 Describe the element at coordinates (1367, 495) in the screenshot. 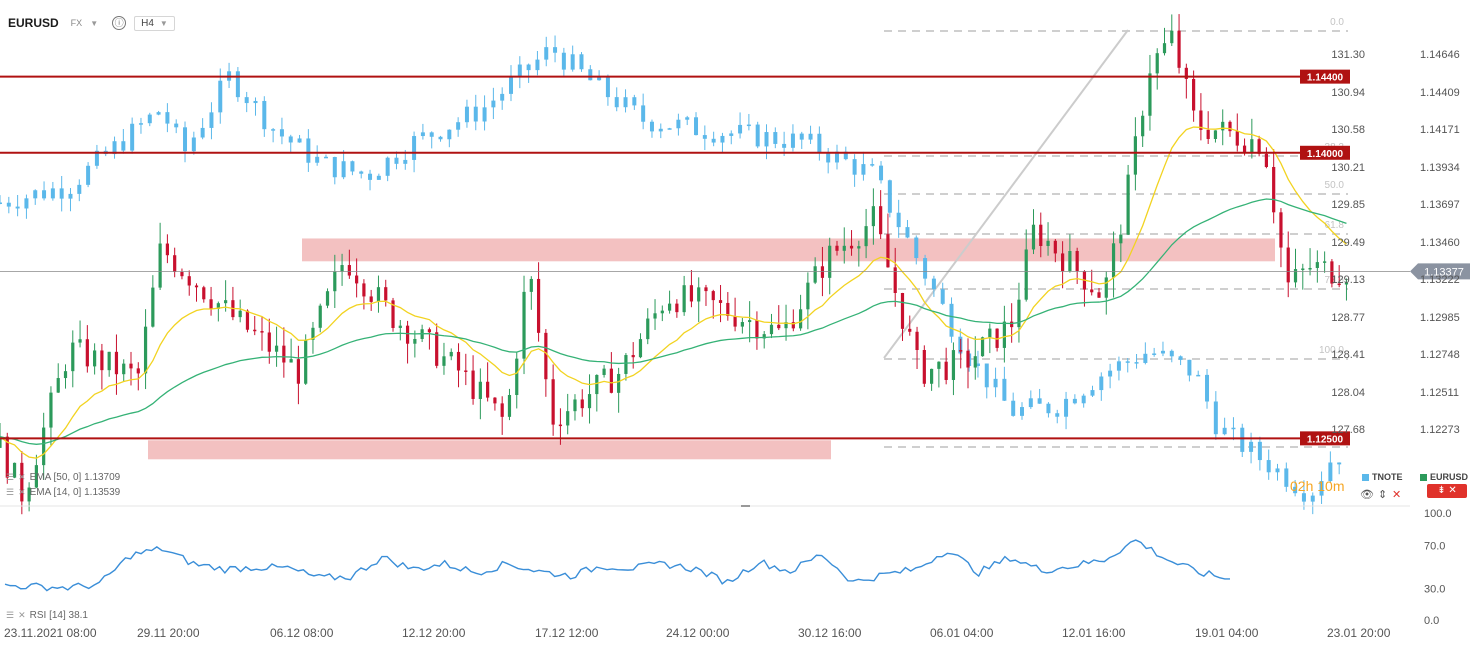

I see `eye-icon: 👁` at that location.